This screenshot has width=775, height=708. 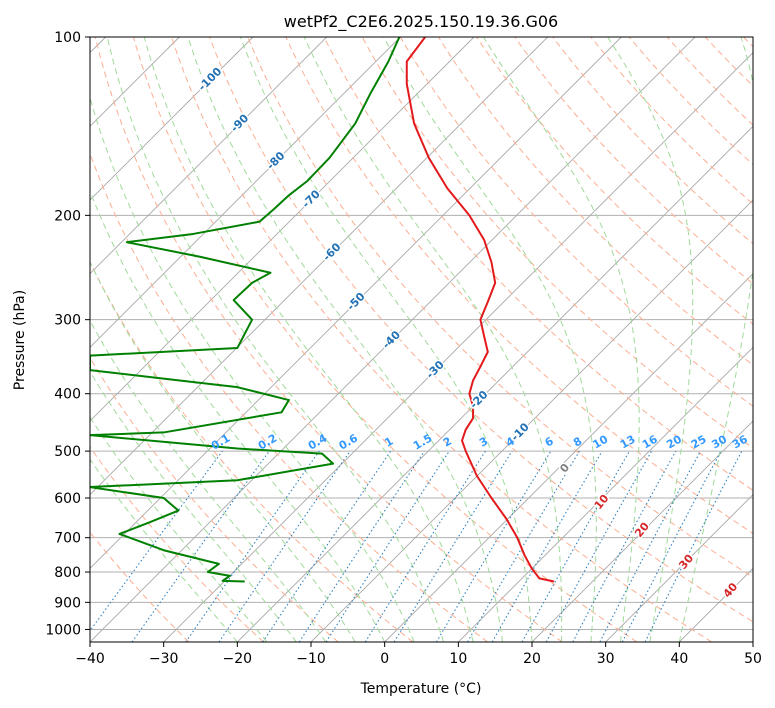 What do you see at coordinates (210, 79) in the screenshot?
I see `isotherm-label: -100` at bounding box center [210, 79].